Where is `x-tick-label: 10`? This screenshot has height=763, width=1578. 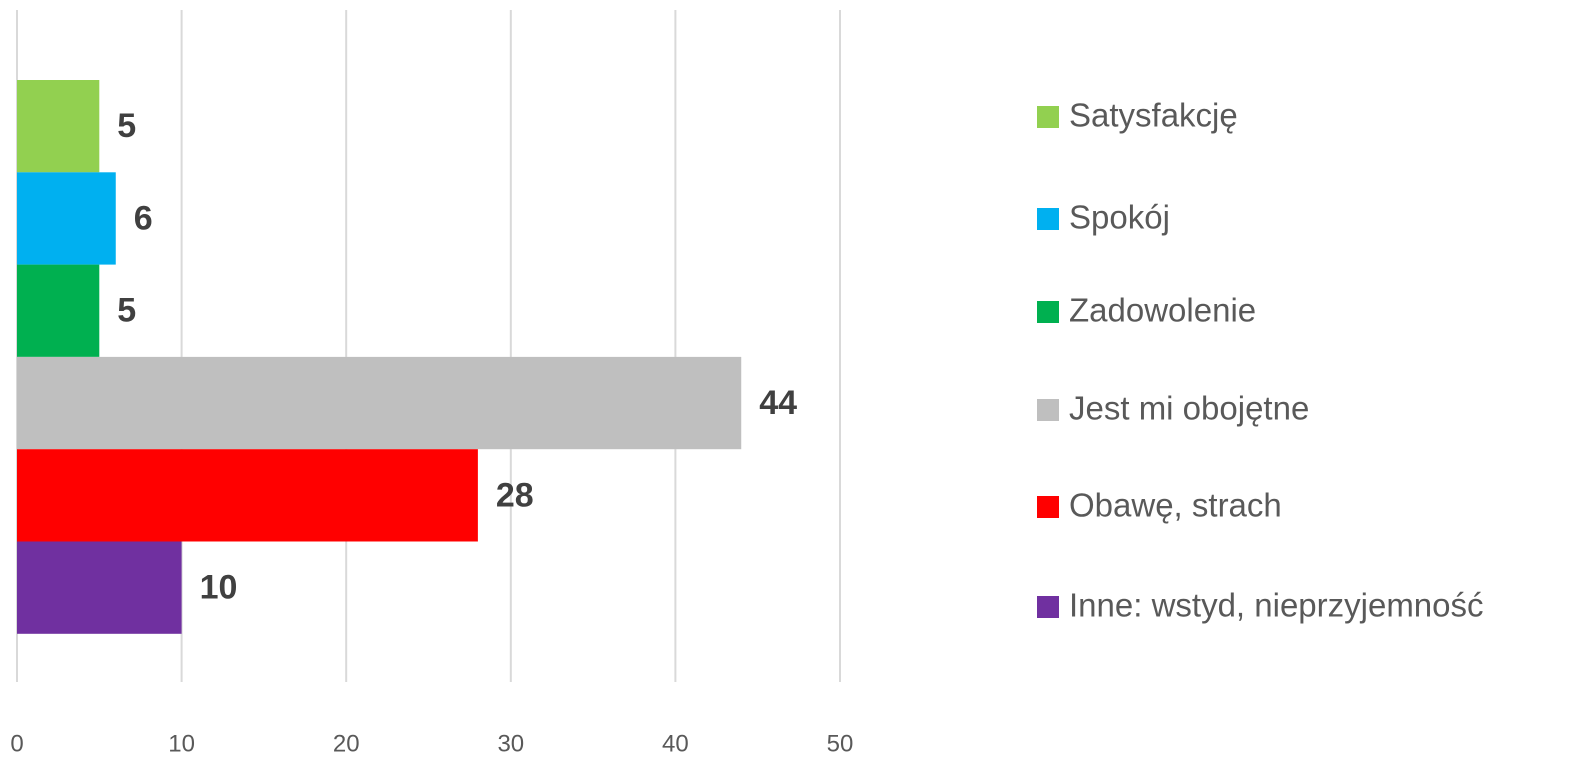 x-tick-label: 10 is located at coordinates (181, 743).